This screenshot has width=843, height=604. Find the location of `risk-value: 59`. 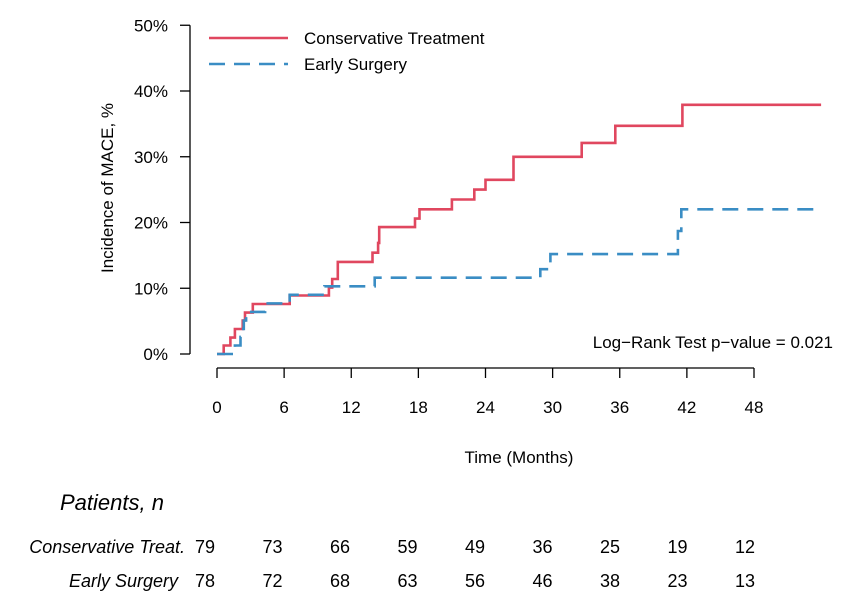

risk-value: 59 is located at coordinates (407, 547).